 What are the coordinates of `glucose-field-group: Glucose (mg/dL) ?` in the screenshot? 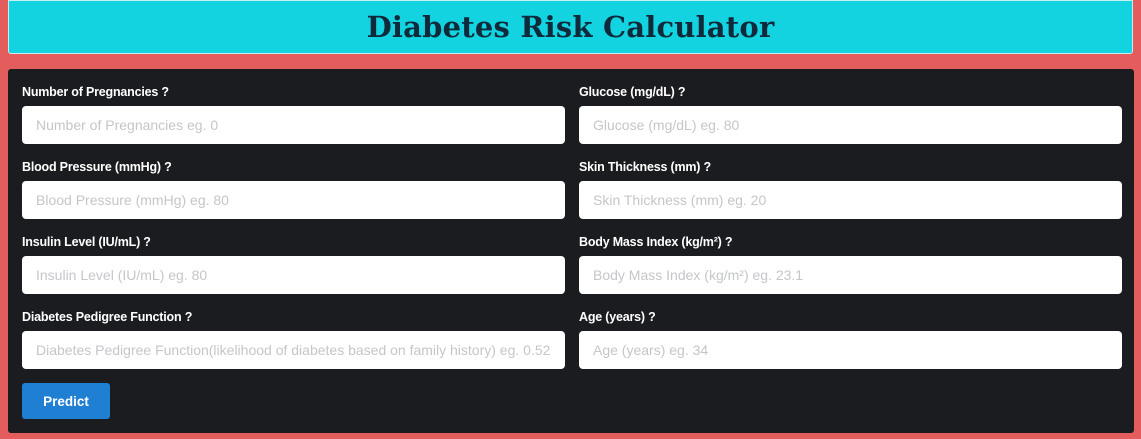 It's located at (850, 114).